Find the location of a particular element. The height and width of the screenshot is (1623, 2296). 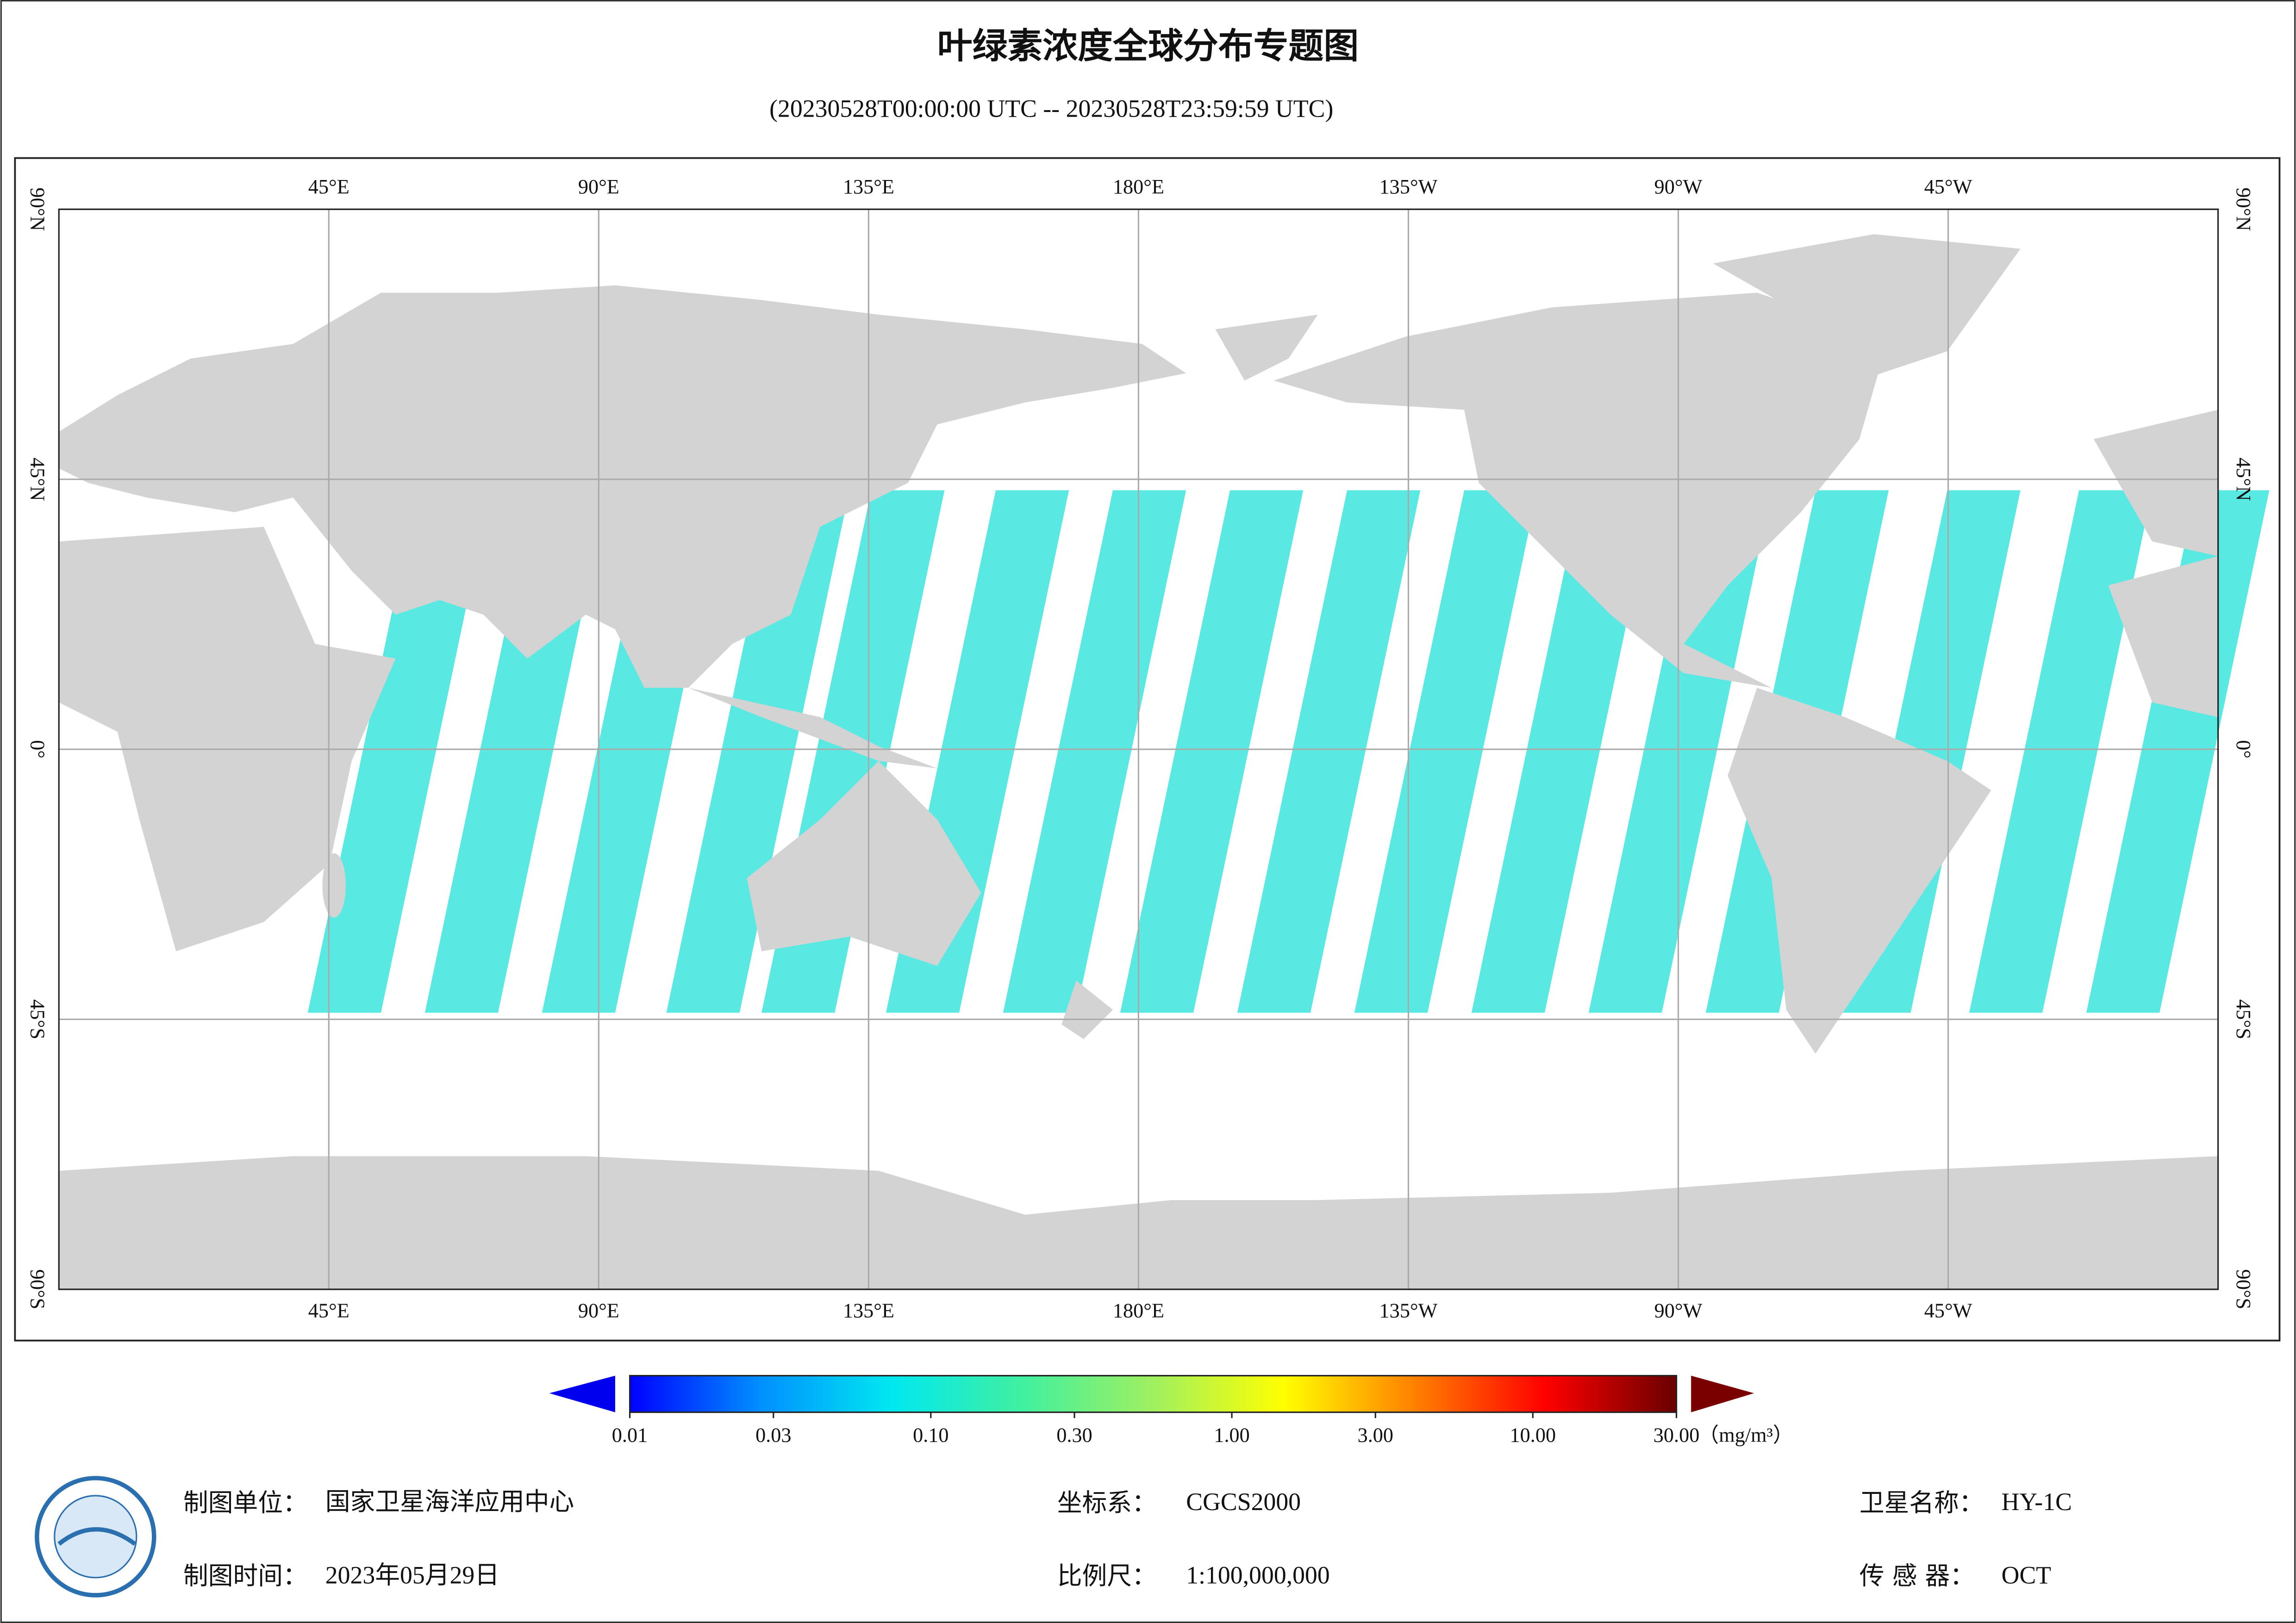

colorbar-tick-label: 3.00 is located at coordinates (1375, 1435).